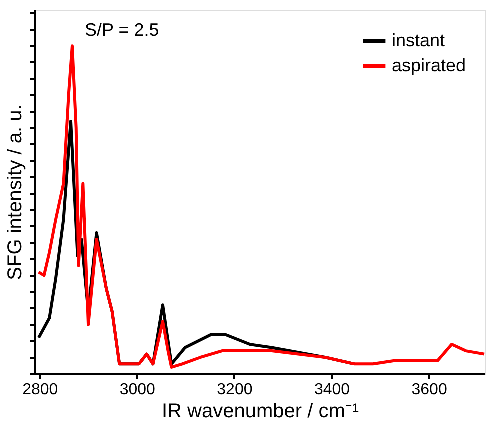 The image size is (491, 426). Describe the element at coordinates (261, 411) in the screenshot. I see `x-axis-title: IR wavenumber / cm⁻¹` at that location.